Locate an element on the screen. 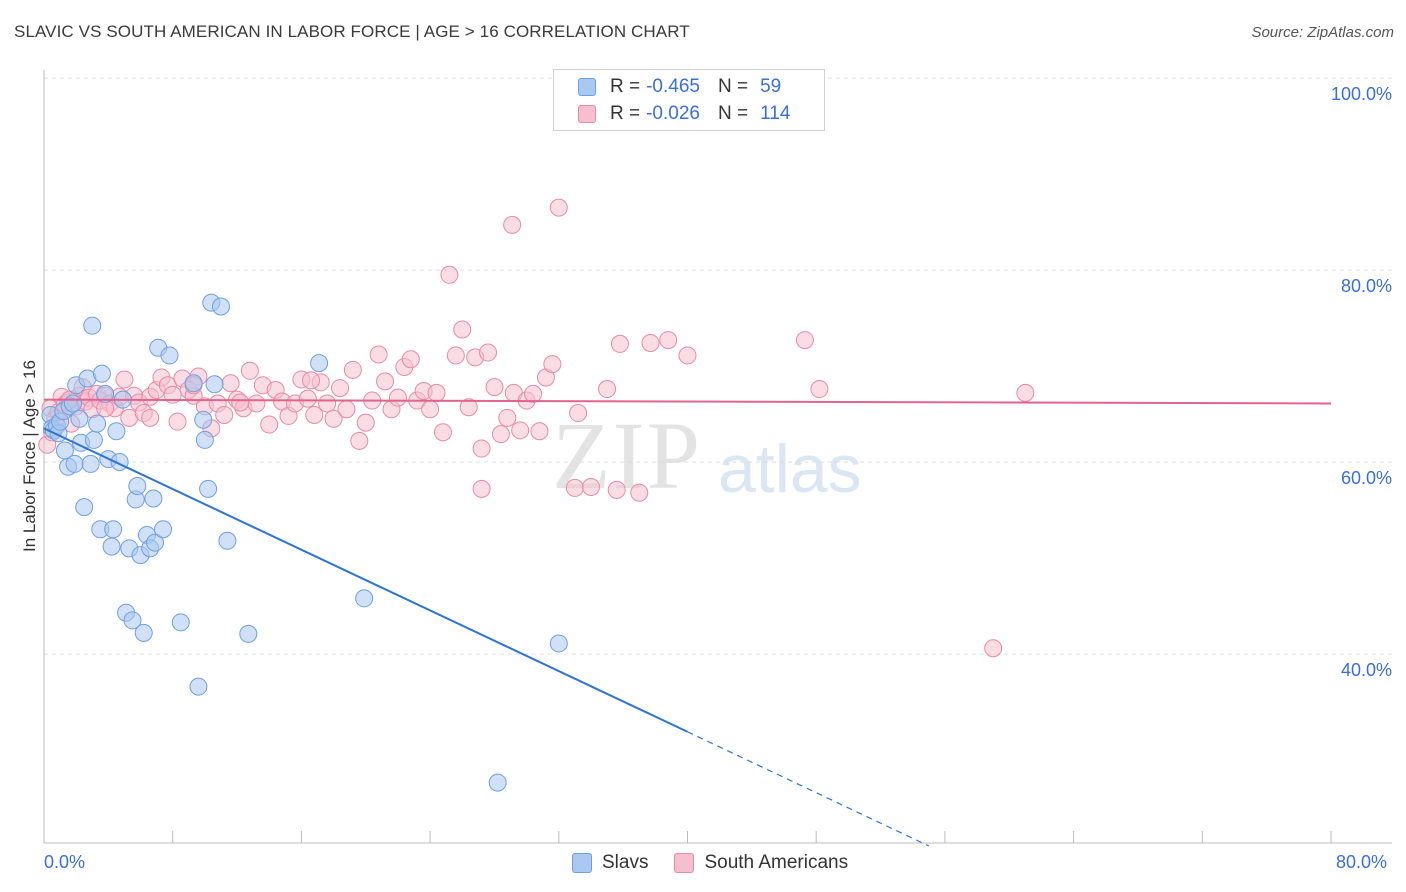 Image resolution: width=1406 pixels, height=892 pixels. legend-row-slavs: R = -0.465 N = 59 is located at coordinates (679, 87).